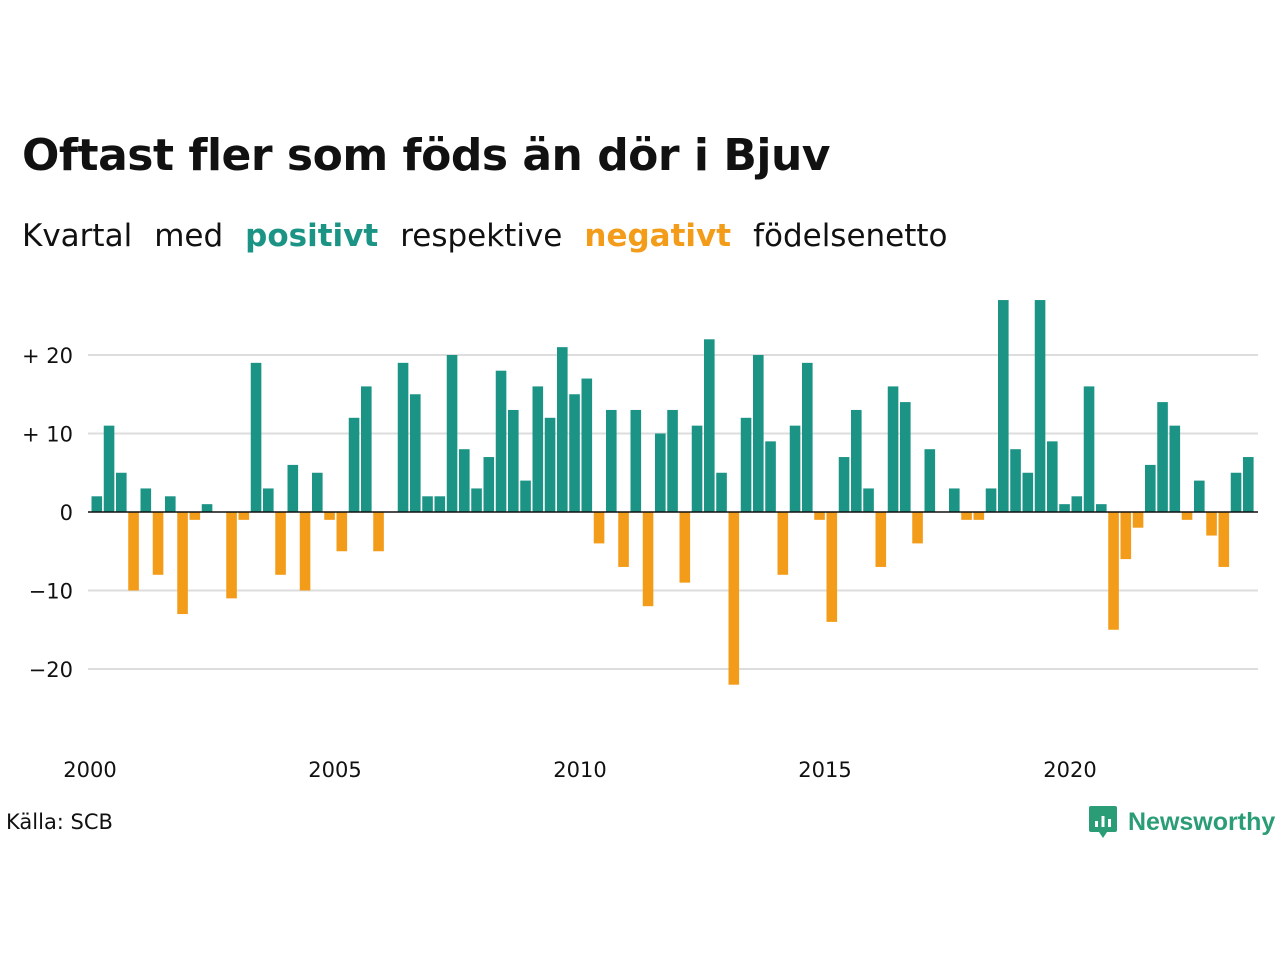  What do you see at coordinates (77, 236) in the screenshot?
I see `subtitle-word-kvartal: Kvartal` at bounding box center [77, 236].